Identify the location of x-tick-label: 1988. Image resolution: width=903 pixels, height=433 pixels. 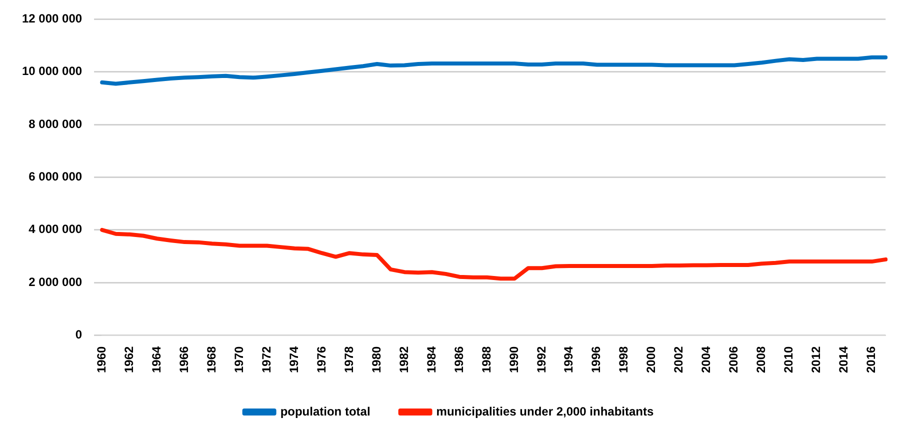
(486, 360).